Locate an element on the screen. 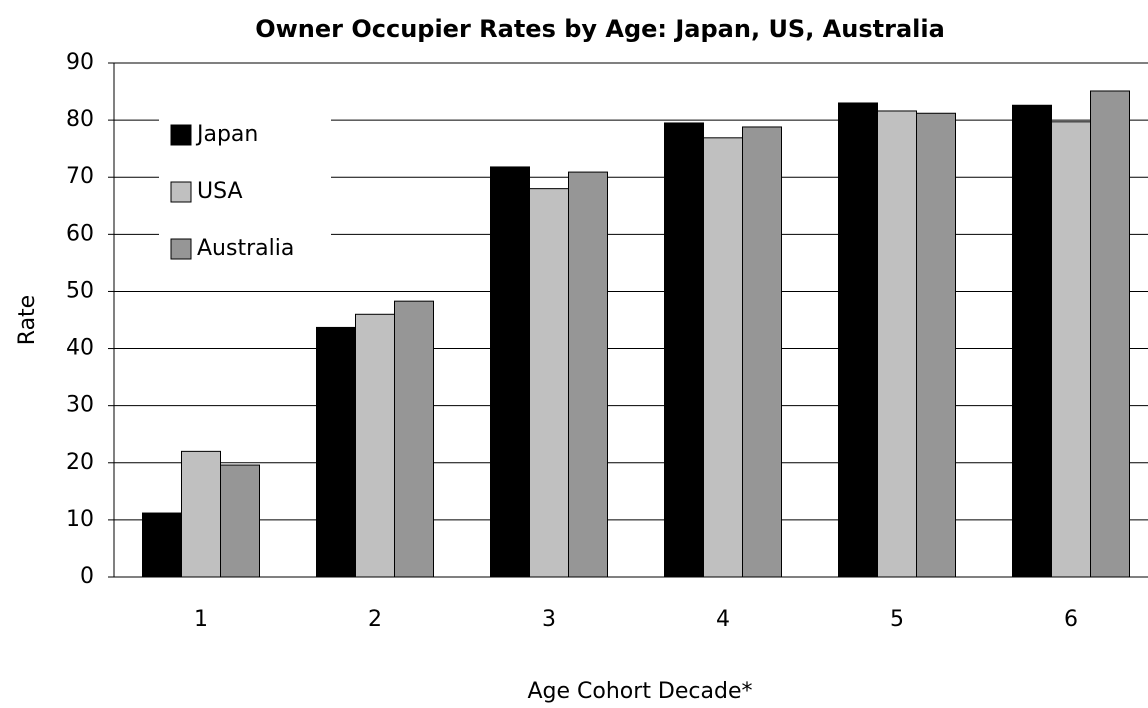  legend-label: USA is located at coordinates (220, 191).